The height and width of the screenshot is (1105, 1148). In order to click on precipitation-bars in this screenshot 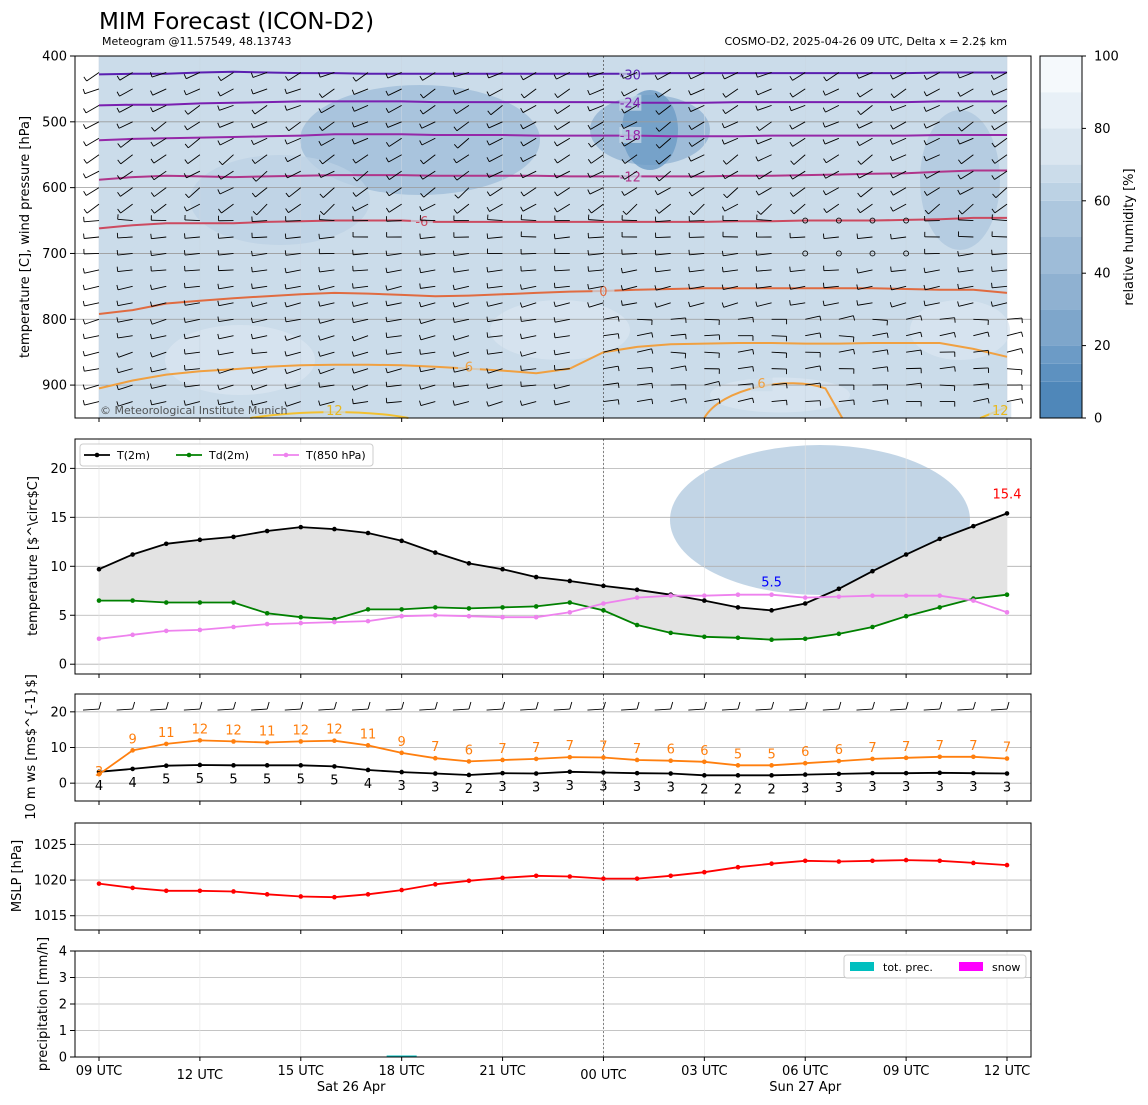, I will do `click(401, 1056)`.